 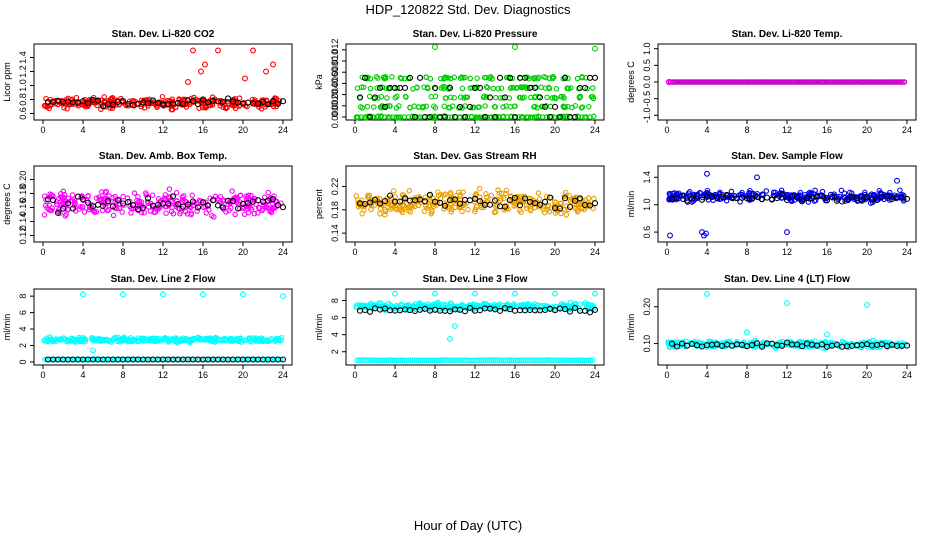 What do you see at coordinates (335, 317) in the screenshot?
I see `y-tick-label: 6` at bounding box center [335, 317].